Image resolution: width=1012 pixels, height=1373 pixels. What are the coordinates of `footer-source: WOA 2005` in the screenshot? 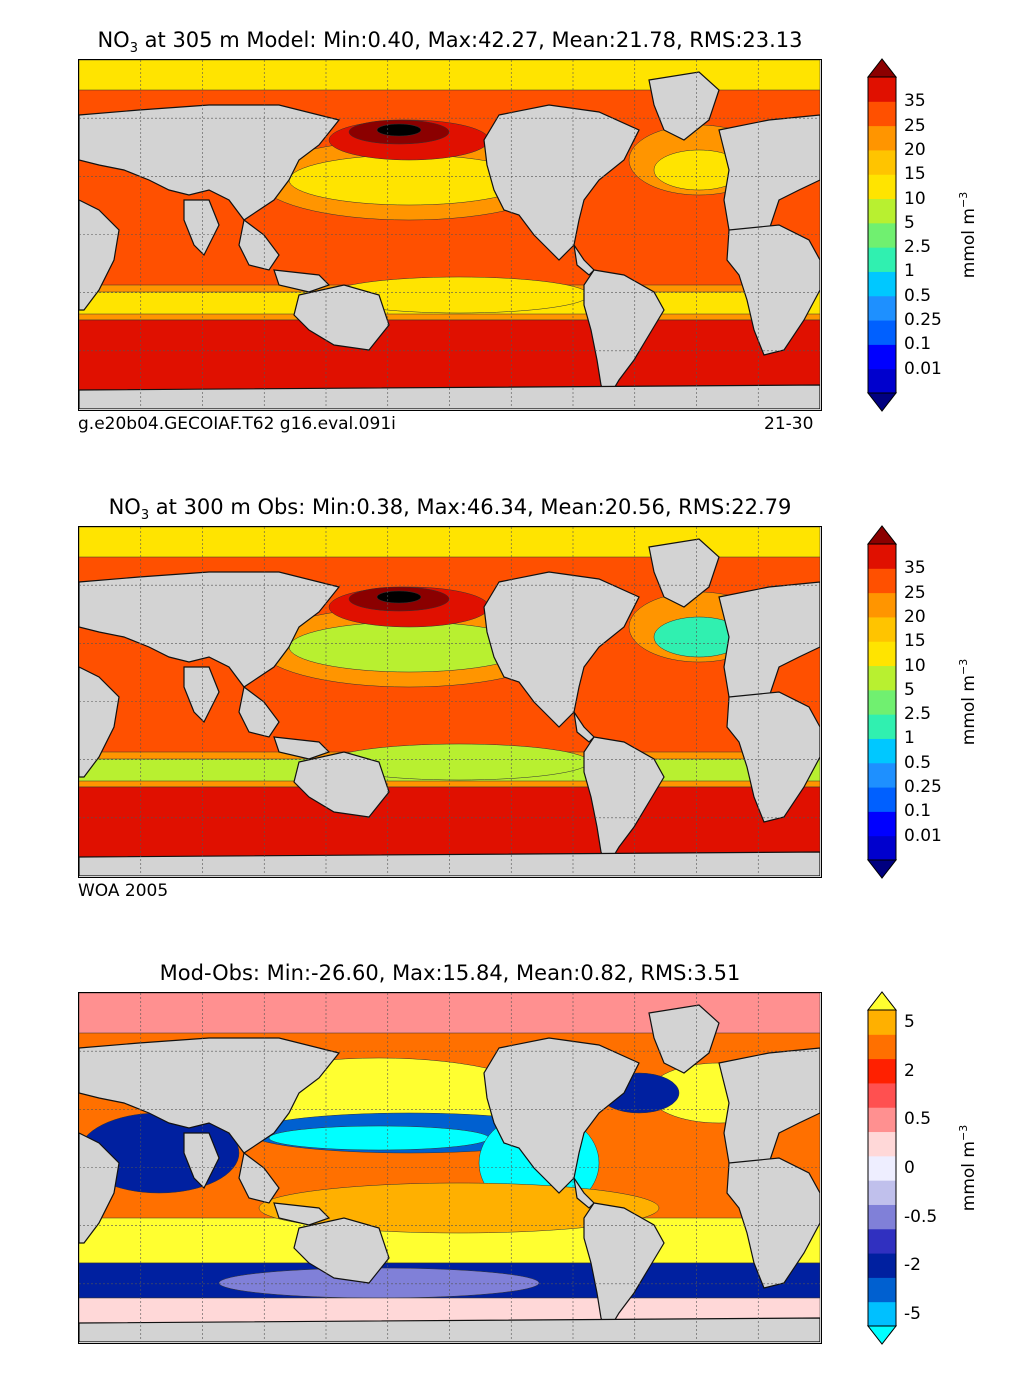 It's located at (123, 891).